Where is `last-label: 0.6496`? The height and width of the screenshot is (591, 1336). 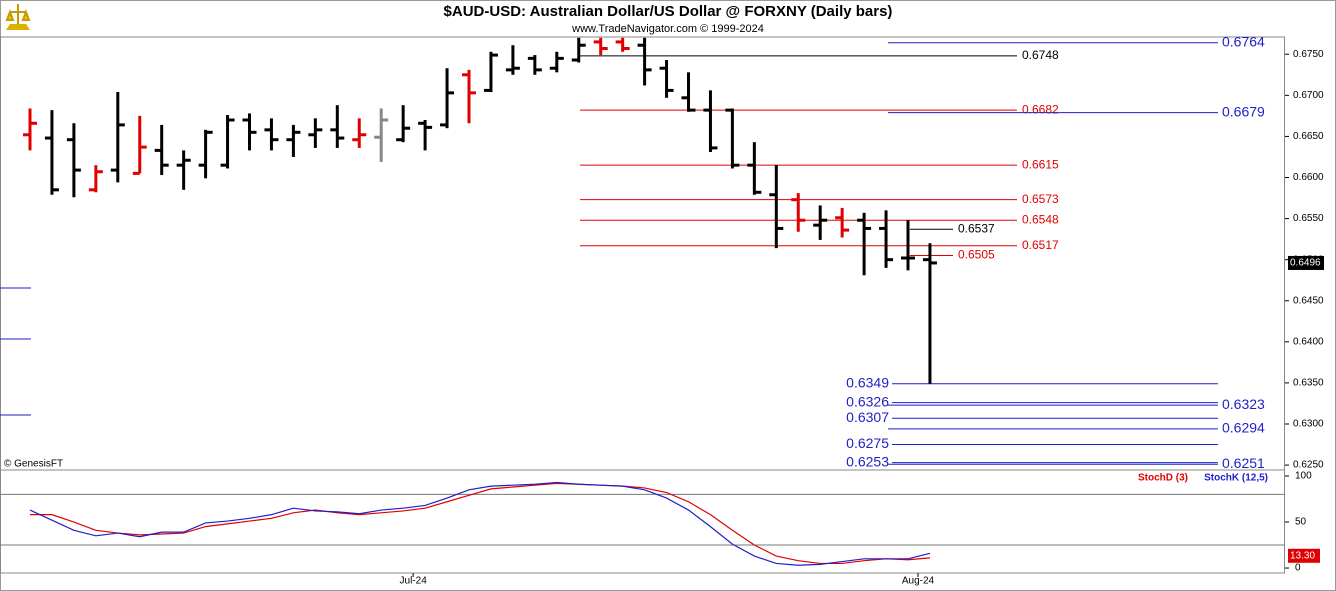 last-label: 0.6496 is located at coordinates (1305, 263).